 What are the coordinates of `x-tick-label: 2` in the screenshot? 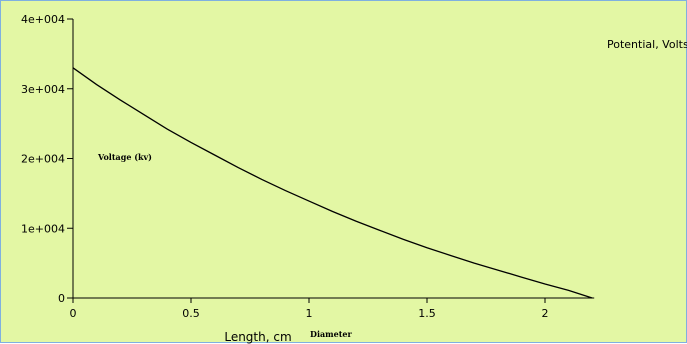 It's located at (545, 313).